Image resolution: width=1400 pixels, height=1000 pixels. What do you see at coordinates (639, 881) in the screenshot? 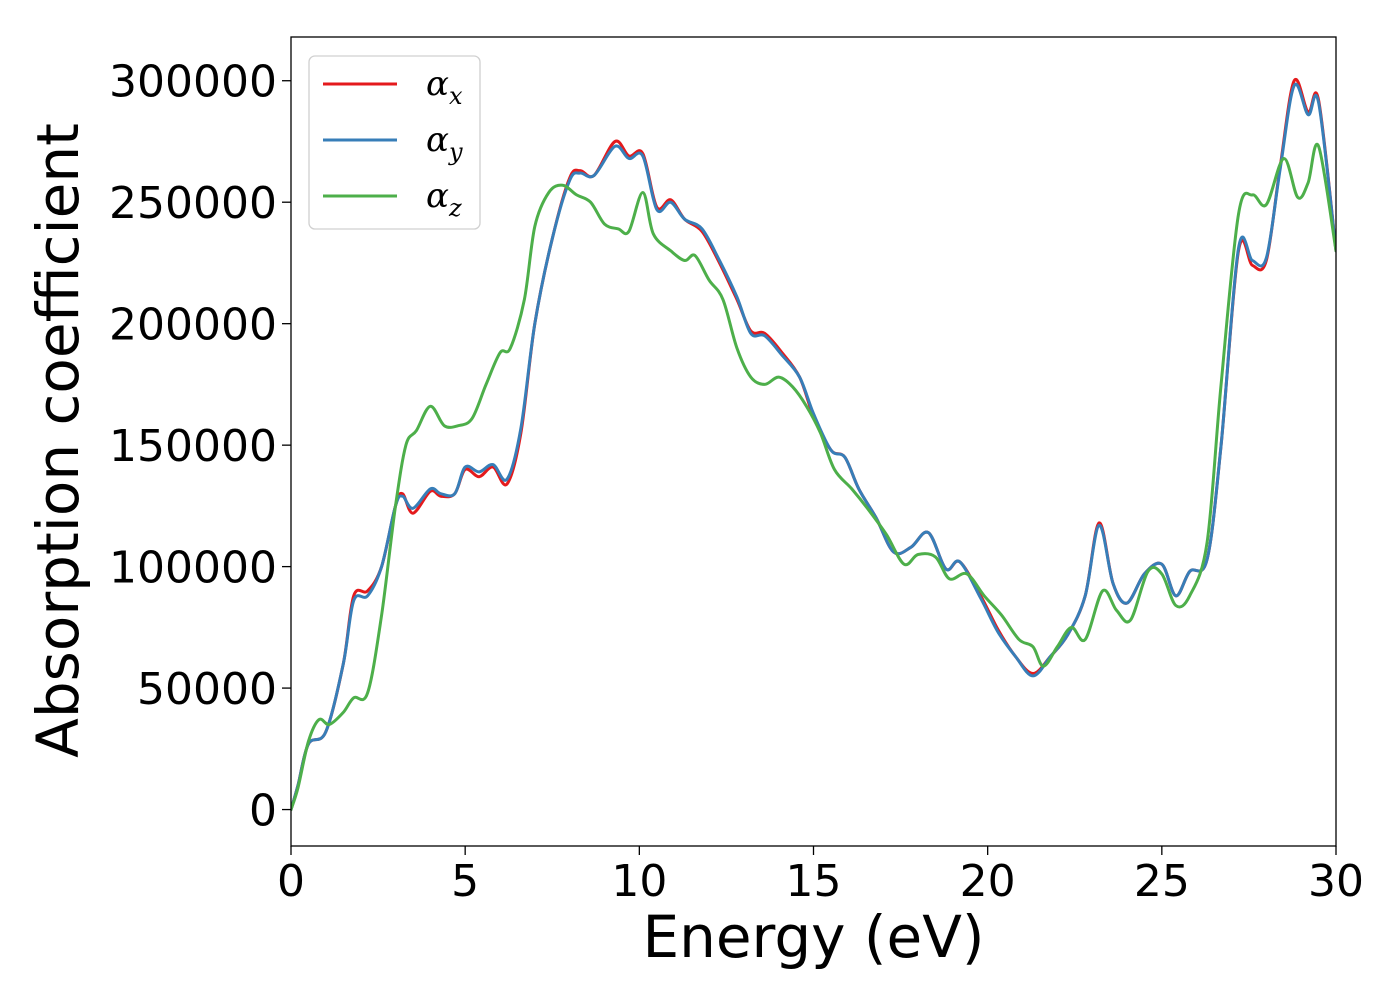
I see `x-tick-label: 10` at bounding box center [639, 881].